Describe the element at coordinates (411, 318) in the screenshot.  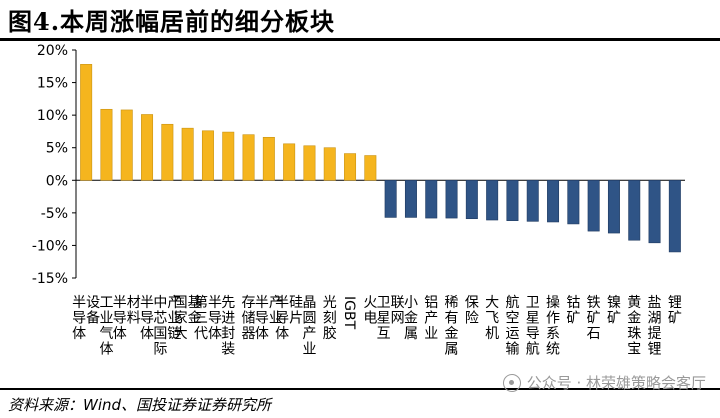
I see `x-tick-label: 小金属` at that location.